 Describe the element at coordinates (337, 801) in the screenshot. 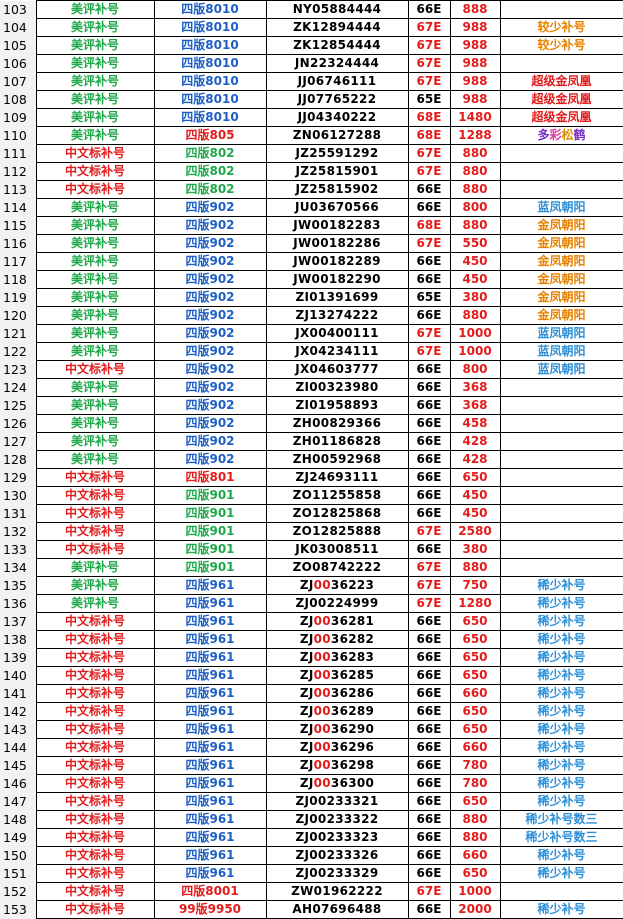

I see `serial-prefix: ZJ00233321` at that location.